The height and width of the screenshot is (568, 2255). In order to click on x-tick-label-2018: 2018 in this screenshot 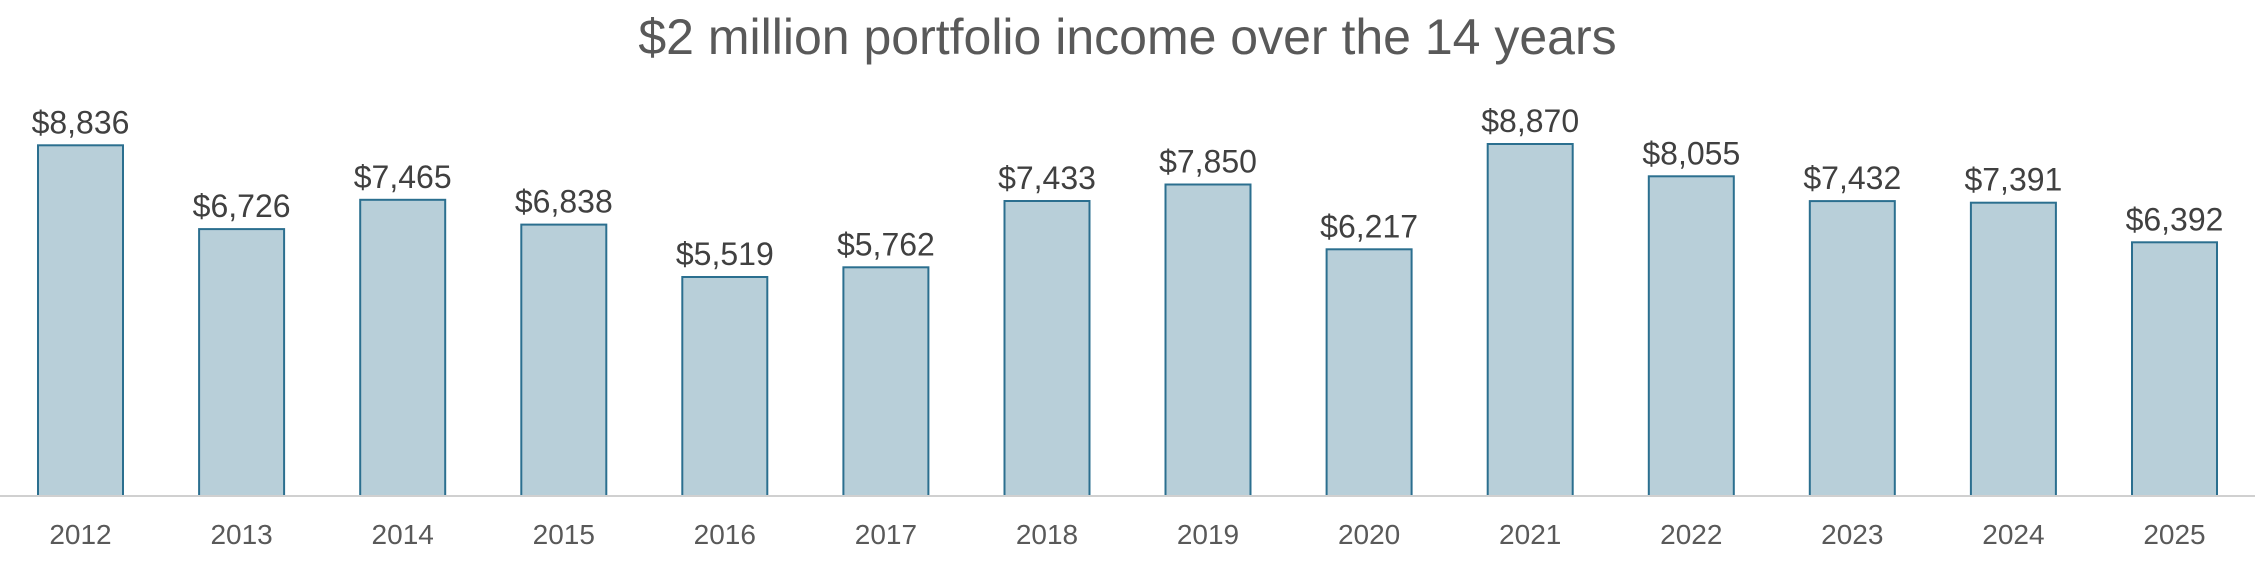, I will do `click(1047, 534)`.